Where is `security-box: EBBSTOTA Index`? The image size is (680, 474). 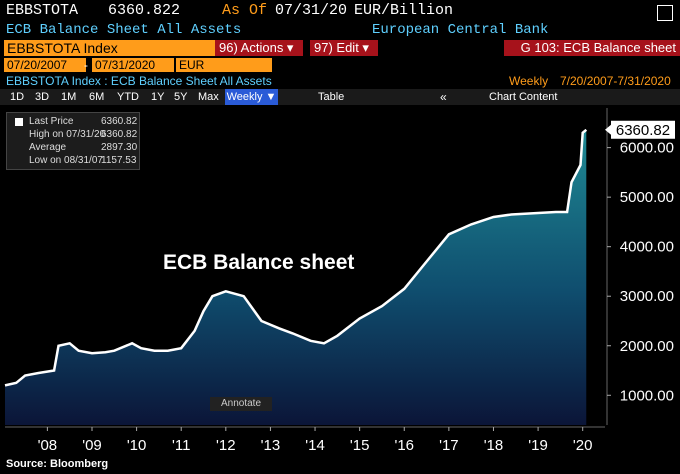 security-box: EBBSTOTA Index is located at coordinates (109, 48).